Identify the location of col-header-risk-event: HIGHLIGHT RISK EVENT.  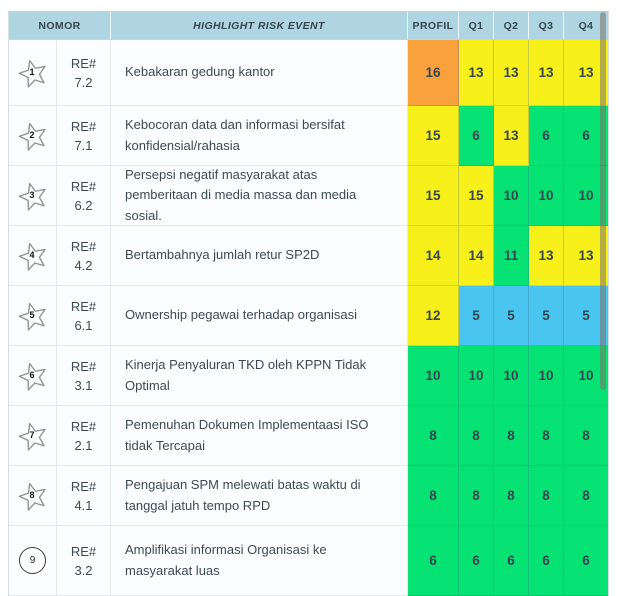
(259, 25).